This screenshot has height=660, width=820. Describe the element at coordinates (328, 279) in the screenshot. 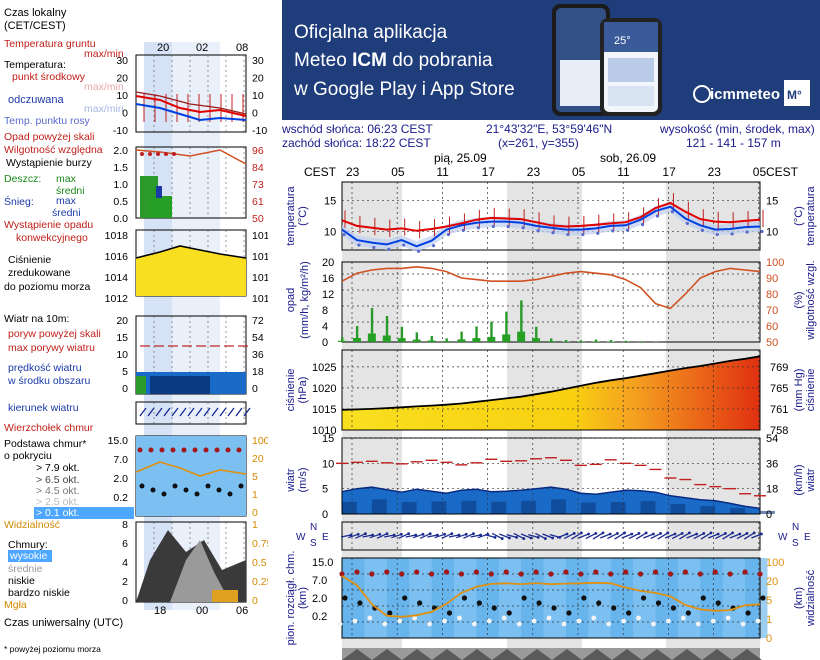

I see `rain-tick: 16` at that location.